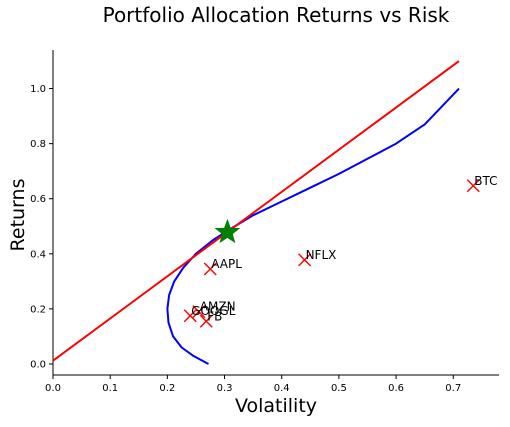  What do you see at coordinates (38, 89) in the screenshot?
I see `y-tick-label: 1.0` at bounding box center [38, 89].